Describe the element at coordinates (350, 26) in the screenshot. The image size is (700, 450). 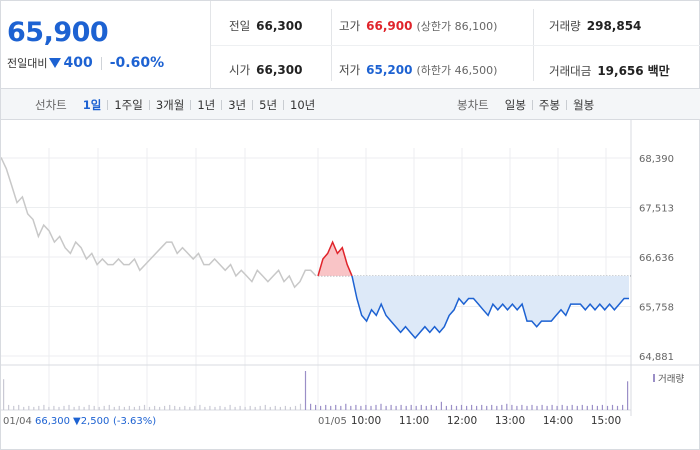
I see `high-label: 고가` at that location.